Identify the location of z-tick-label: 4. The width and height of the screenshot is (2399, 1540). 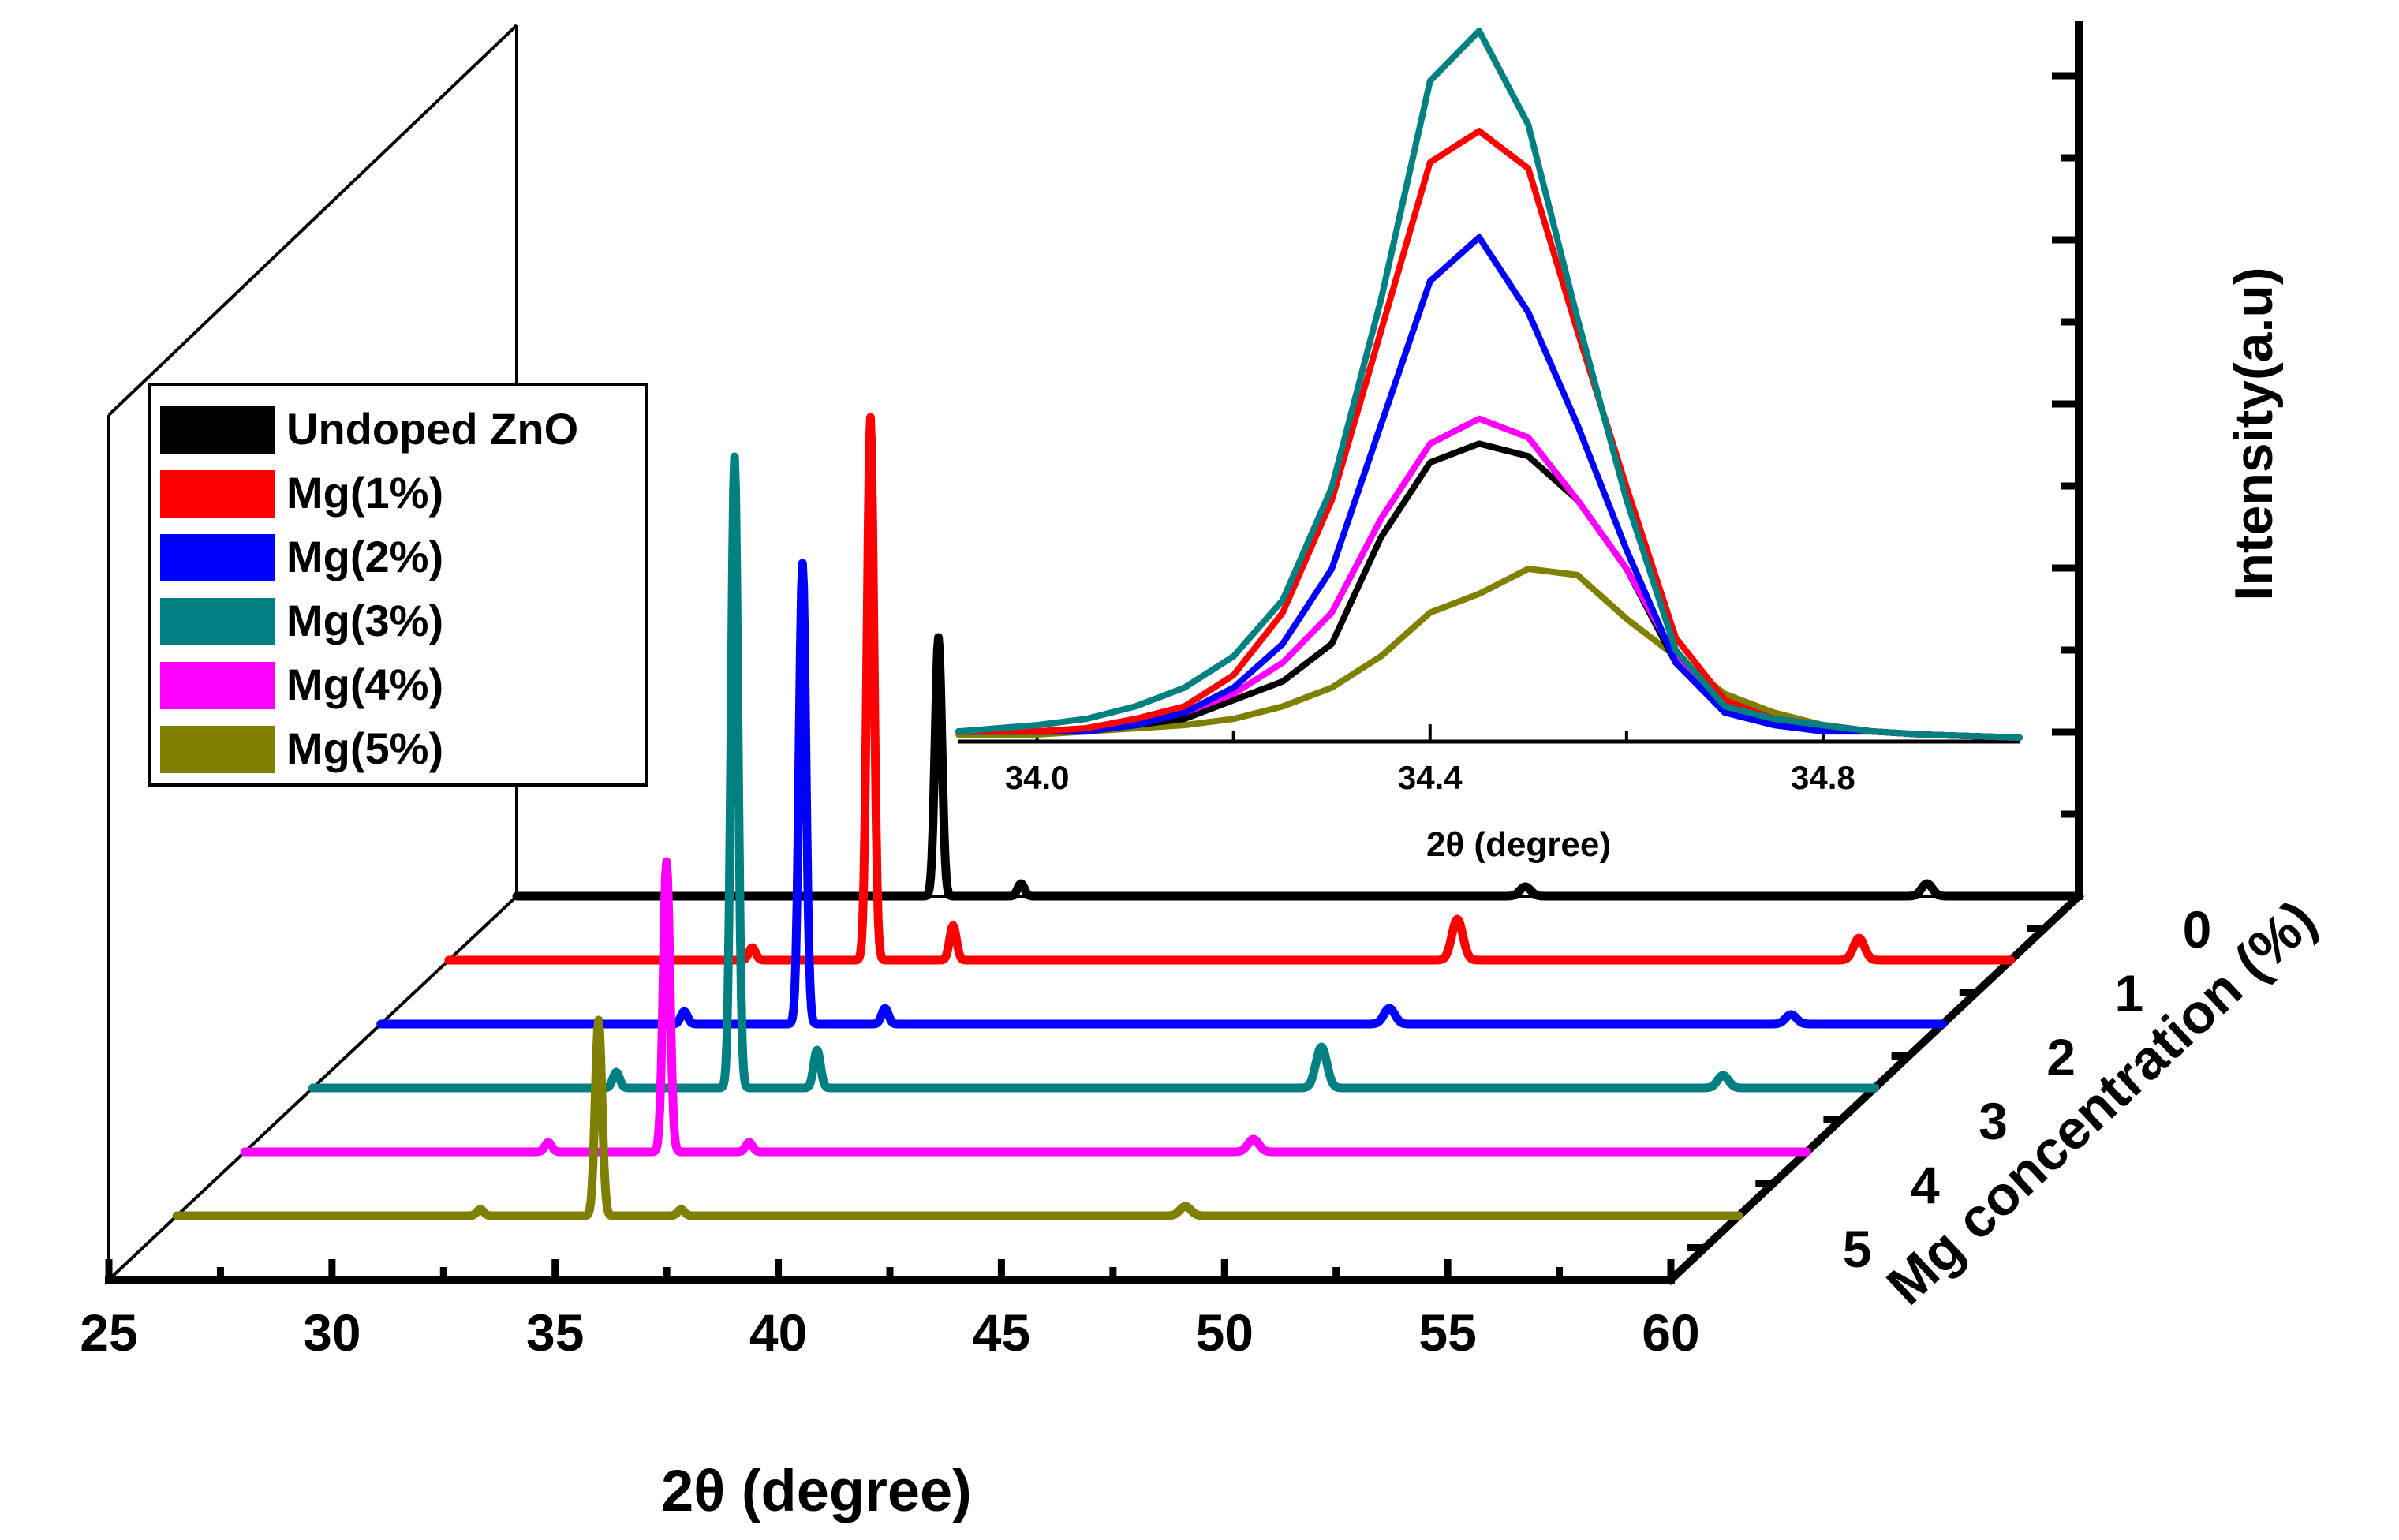
(1925, 1185).